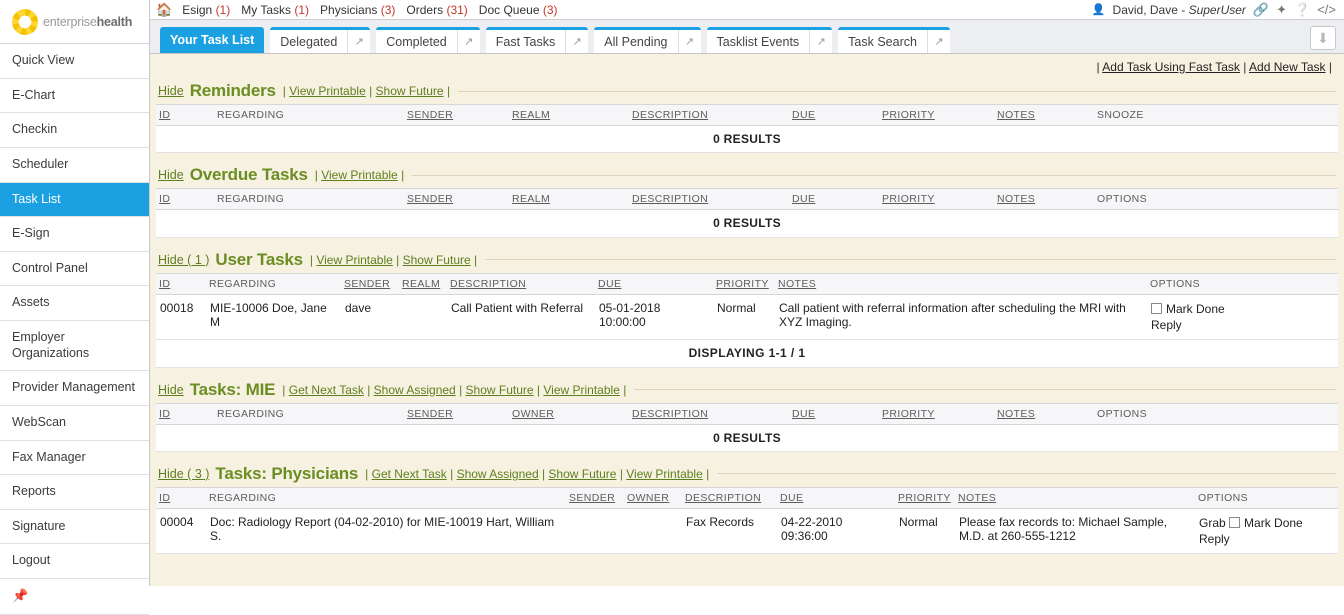 Image resolution: width=1344 pixels, height=615 pixels. Describe the element at coordinates (74, 130) in the screenshot. I see `sidebar-item-checkin: Checkin` at that location.